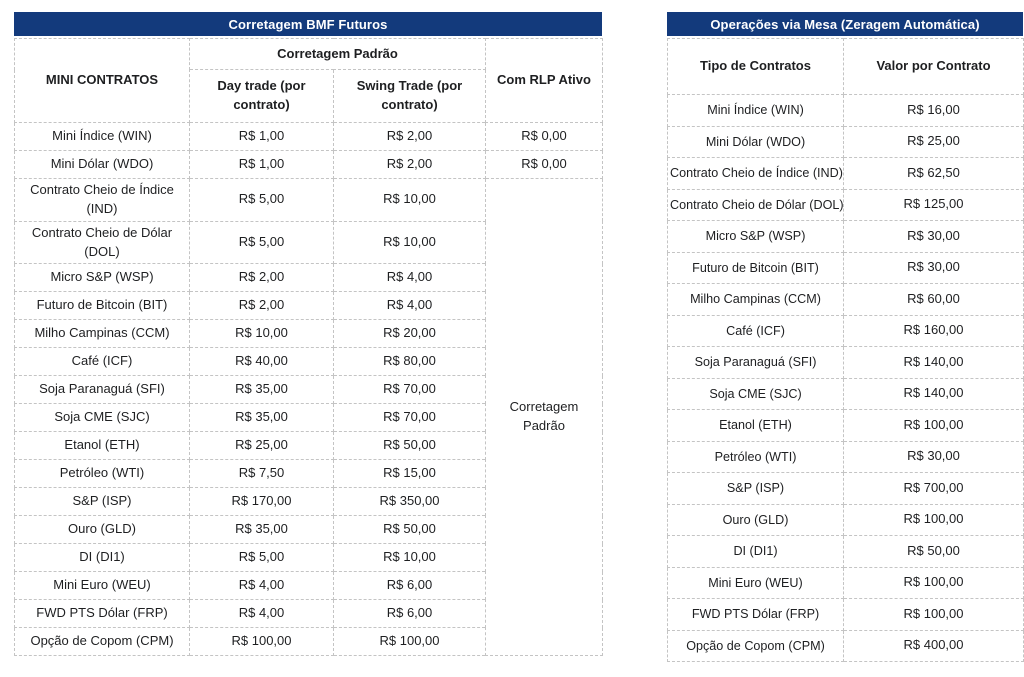 Image resolution: width=1024 pixels, height=677 pixels. Describe the element at coordinates (337, 54) in the screenshot. I see `col-header-corretagem-padrao-group: Corretagem Padrão` at that location.